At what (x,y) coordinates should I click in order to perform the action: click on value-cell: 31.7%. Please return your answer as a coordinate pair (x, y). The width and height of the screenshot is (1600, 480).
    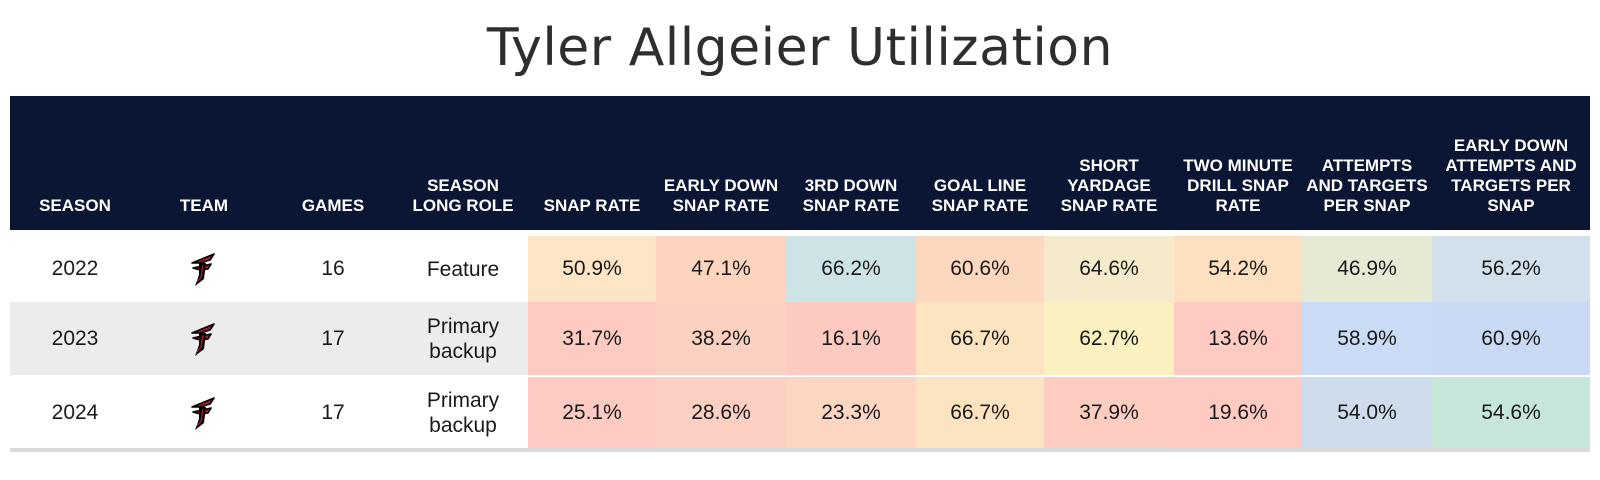
    Looking at the image, I should click on (592, 339).